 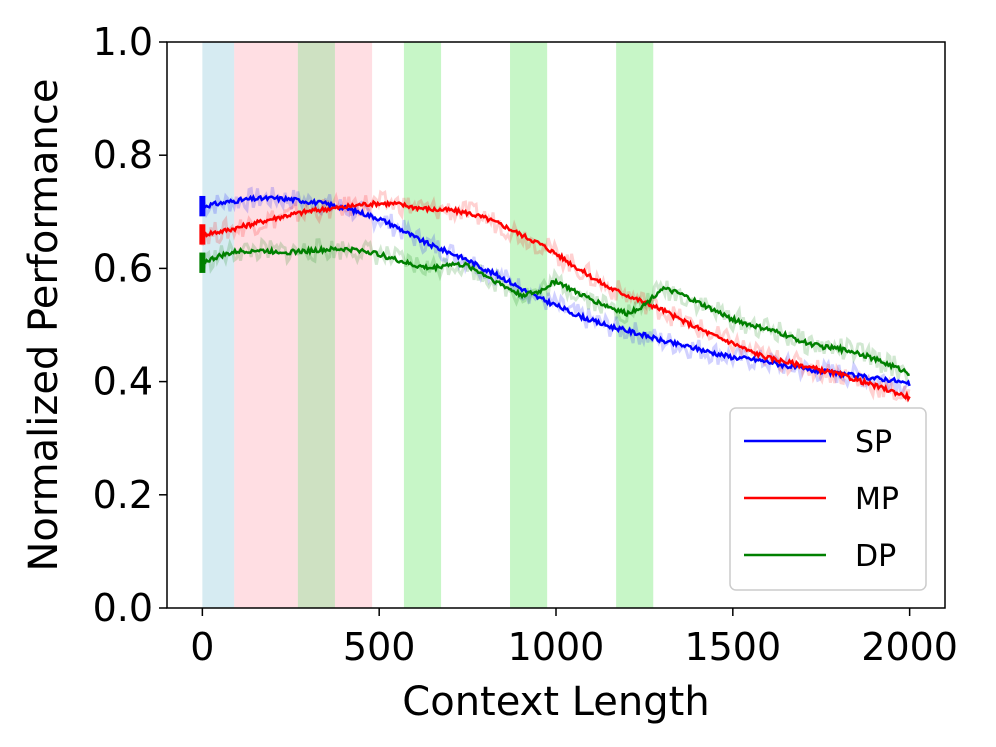 I want to click on y-tick-label: 1.0, so click(x=123, y=42).